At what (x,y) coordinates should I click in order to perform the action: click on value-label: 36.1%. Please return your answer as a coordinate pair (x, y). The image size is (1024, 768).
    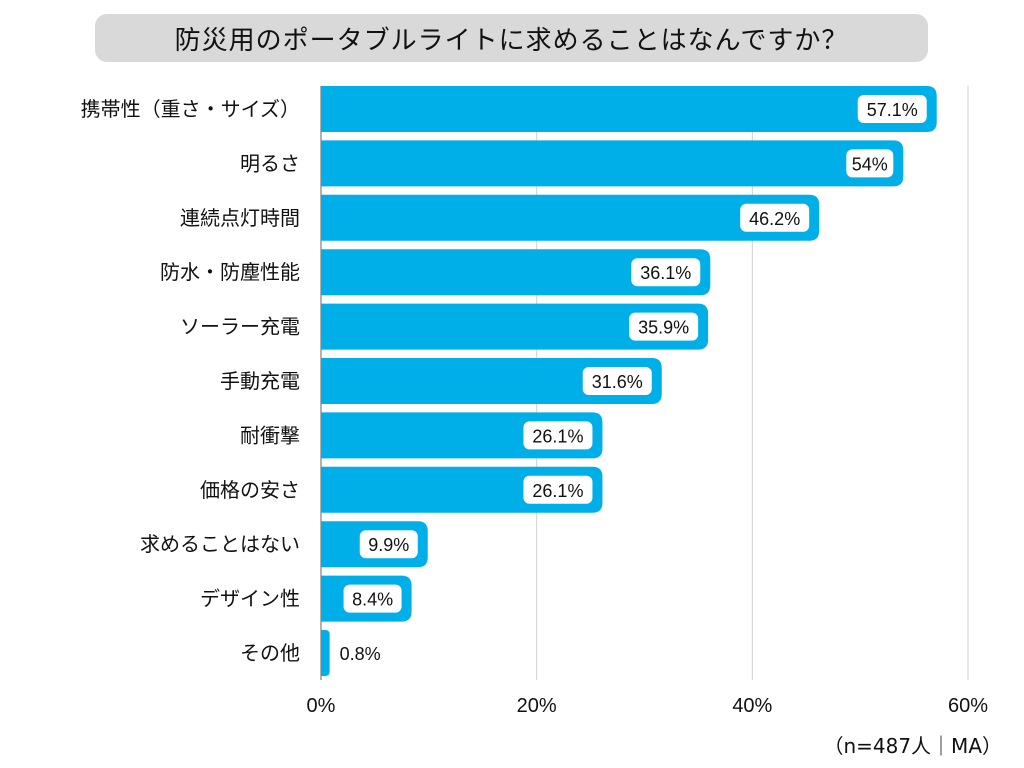
    Looking at the image, I should click on (665, 273).